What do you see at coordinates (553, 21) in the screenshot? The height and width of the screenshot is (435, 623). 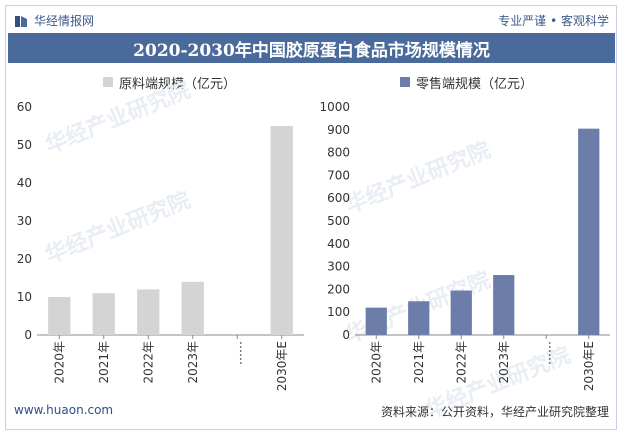 I see `tagline: 专业严谨 • 客观科学` at bounding box center [553, 21].